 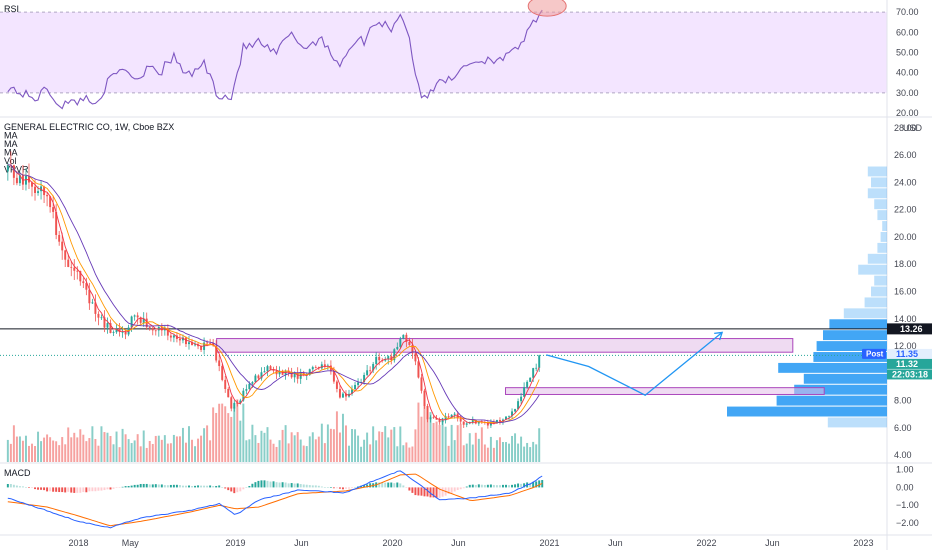 What do you see at coordinates (907, 12) in the screenshot?
I see `rsi-tick-label: 70.00` at bounding box center [907, 12].